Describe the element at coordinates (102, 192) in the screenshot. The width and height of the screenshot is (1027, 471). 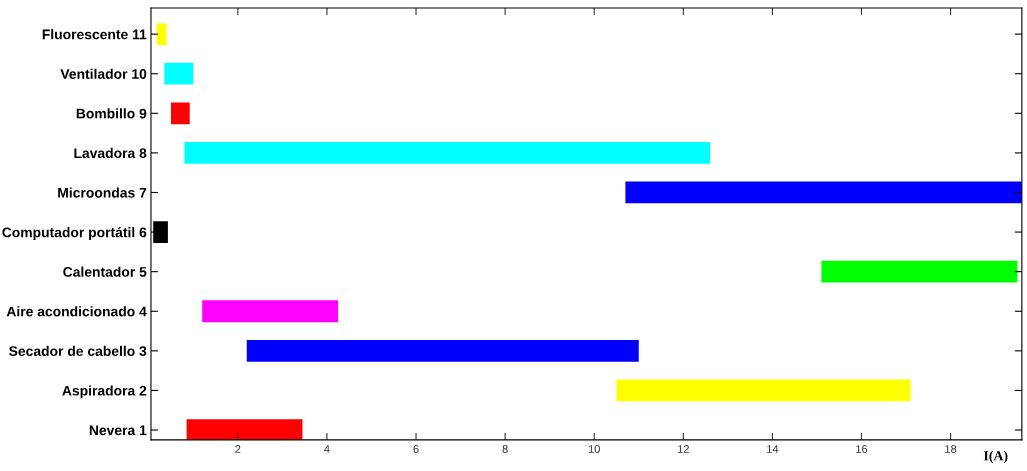
I see `y-tick-label: Microondas 7` at that location.